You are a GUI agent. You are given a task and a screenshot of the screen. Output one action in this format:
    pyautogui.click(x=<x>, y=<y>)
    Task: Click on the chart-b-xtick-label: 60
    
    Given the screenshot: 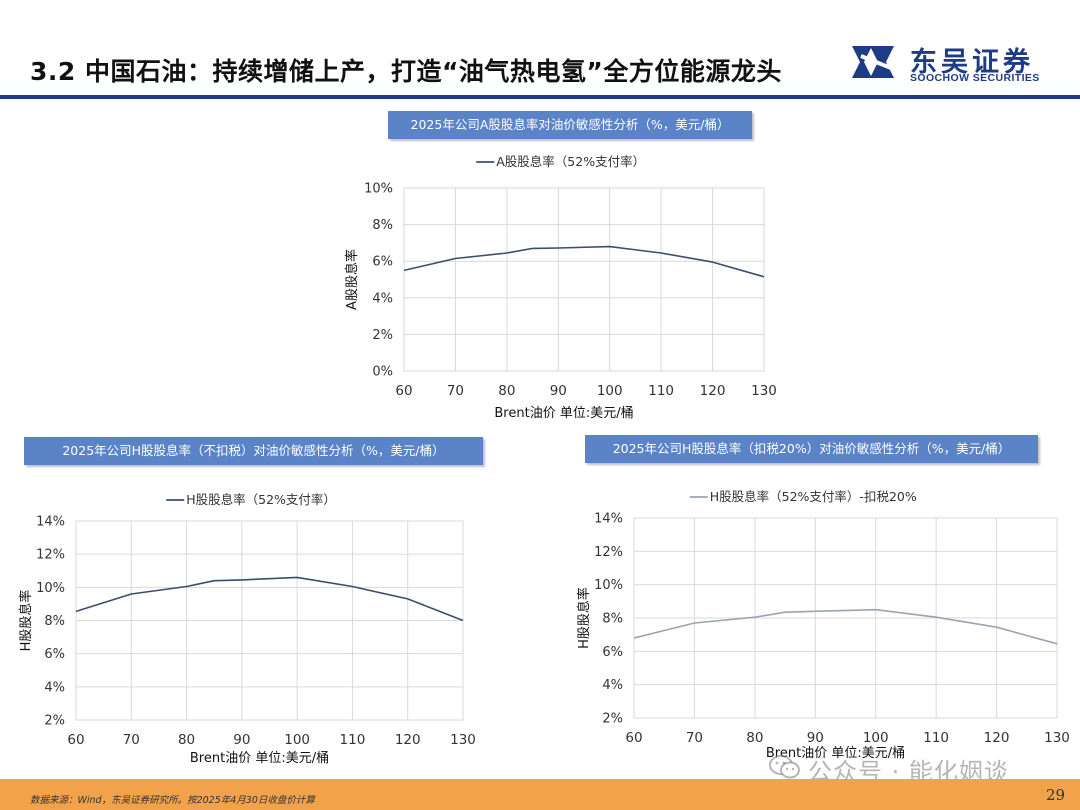 What is the action you would take?
    pyautogui.click(x=75, y=740)
    